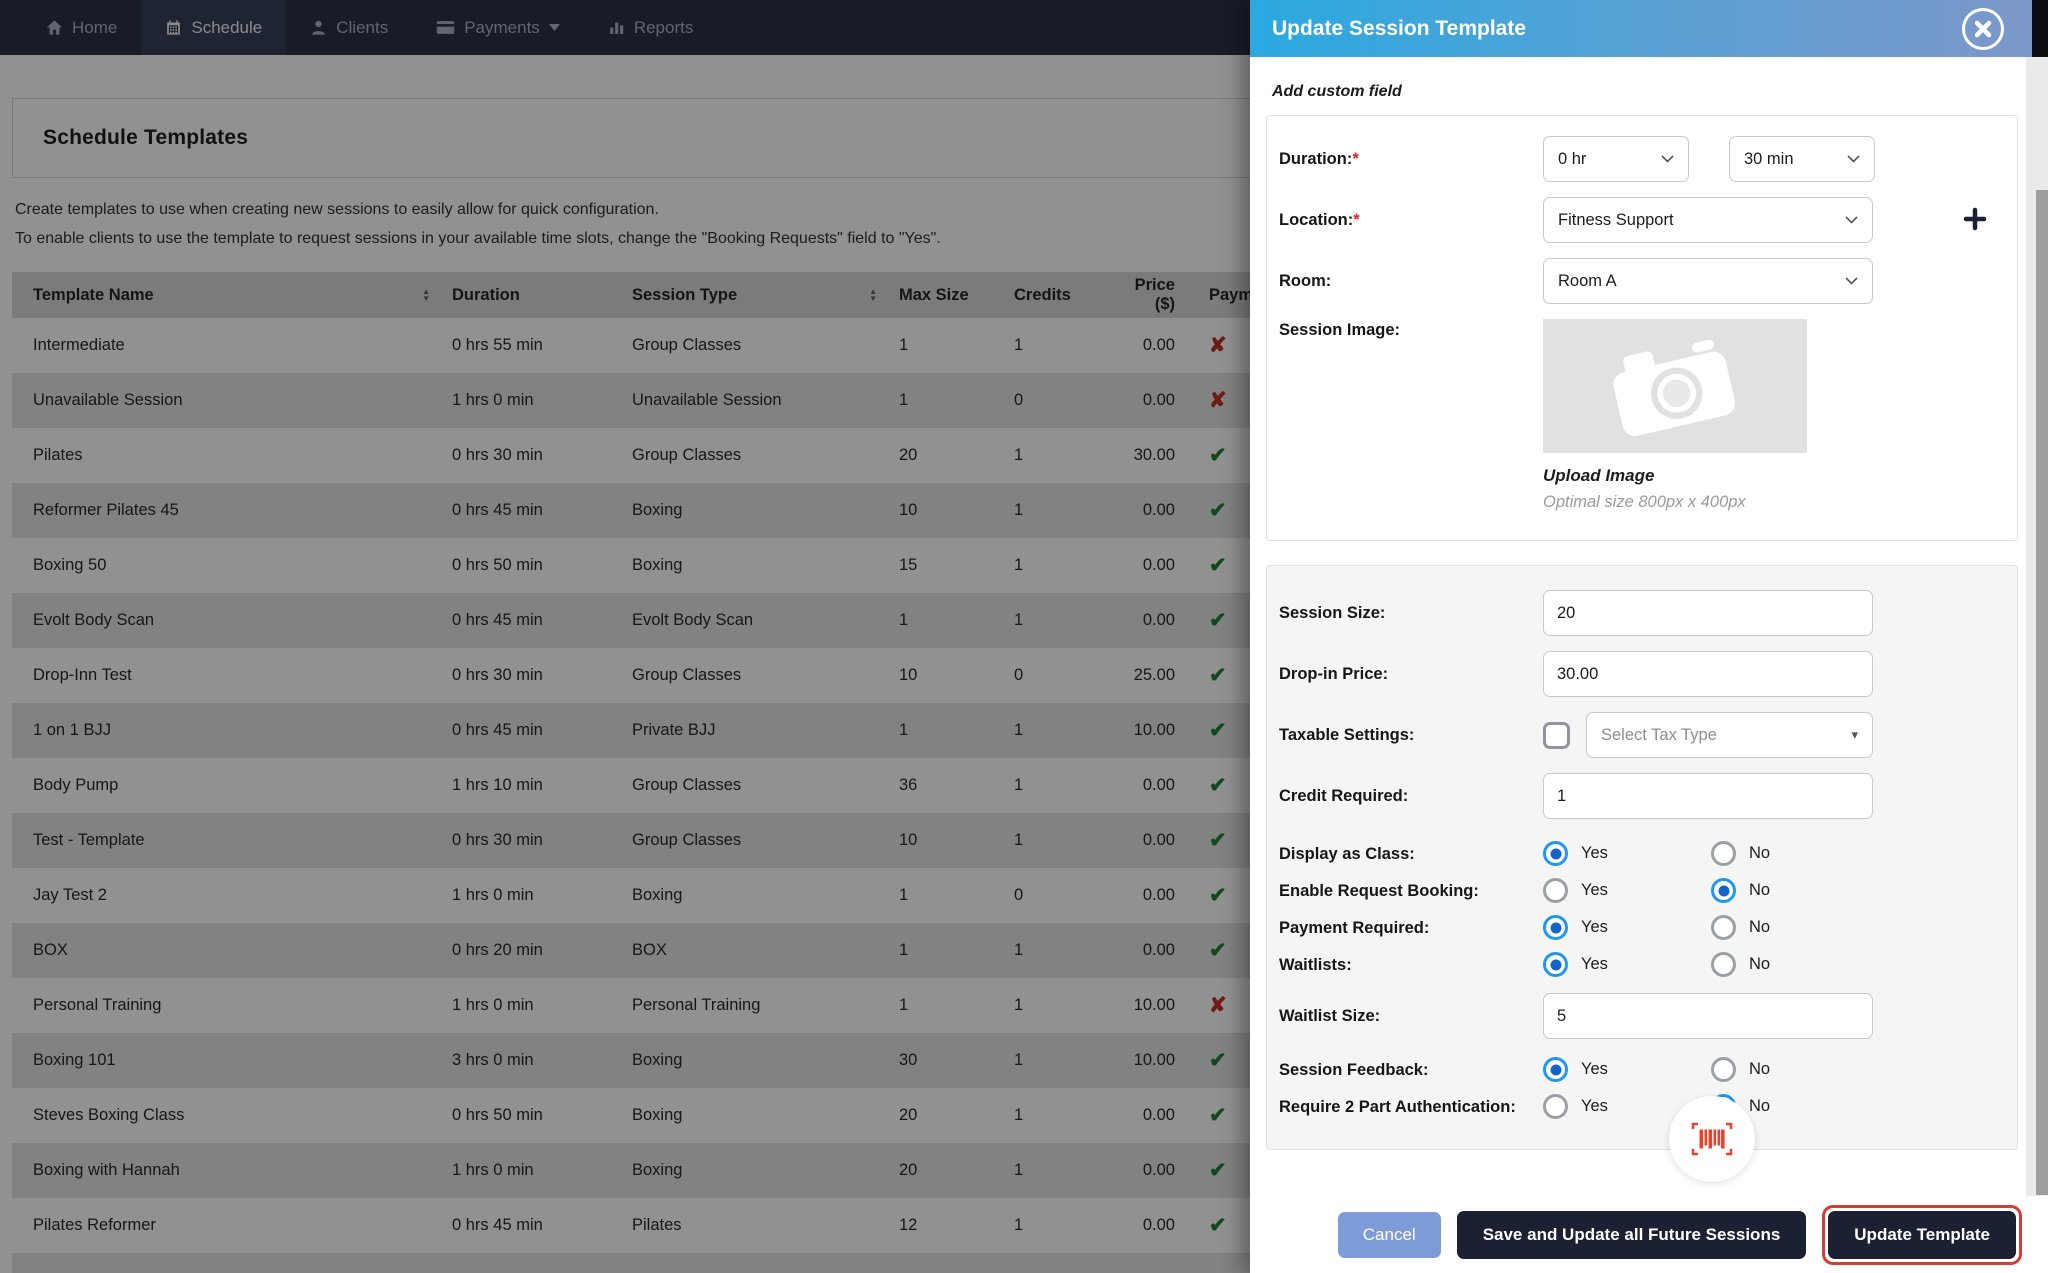  I want to click on location-select: Fitness Support, so click(1708, 220).